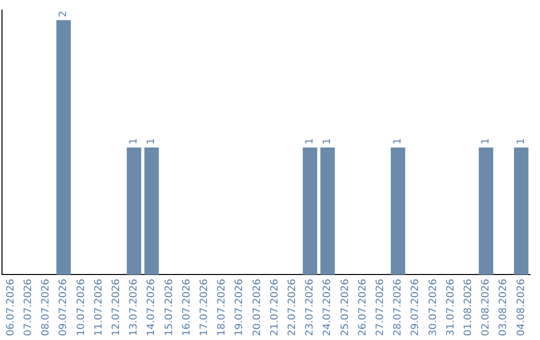 The height and width of the screenshot is (340, 540). Describe the element at coordinates (450, 307) in the screenshot. I see `x-tick-label: 31.07.2026` at that location.